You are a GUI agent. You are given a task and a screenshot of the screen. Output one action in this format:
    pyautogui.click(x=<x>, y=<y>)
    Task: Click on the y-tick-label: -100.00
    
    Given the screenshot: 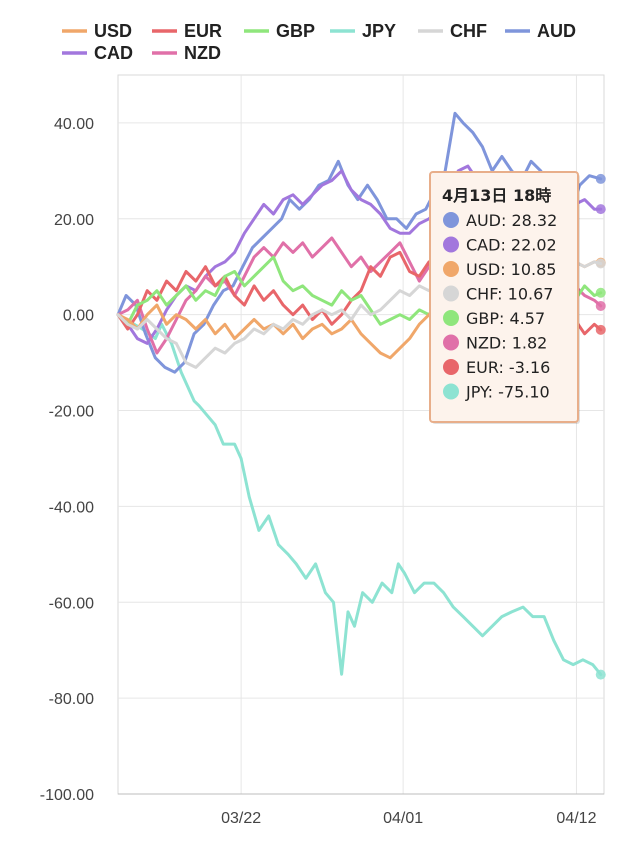 What is the action you would take?
    pyautogui.click(x=67, y=795)
    